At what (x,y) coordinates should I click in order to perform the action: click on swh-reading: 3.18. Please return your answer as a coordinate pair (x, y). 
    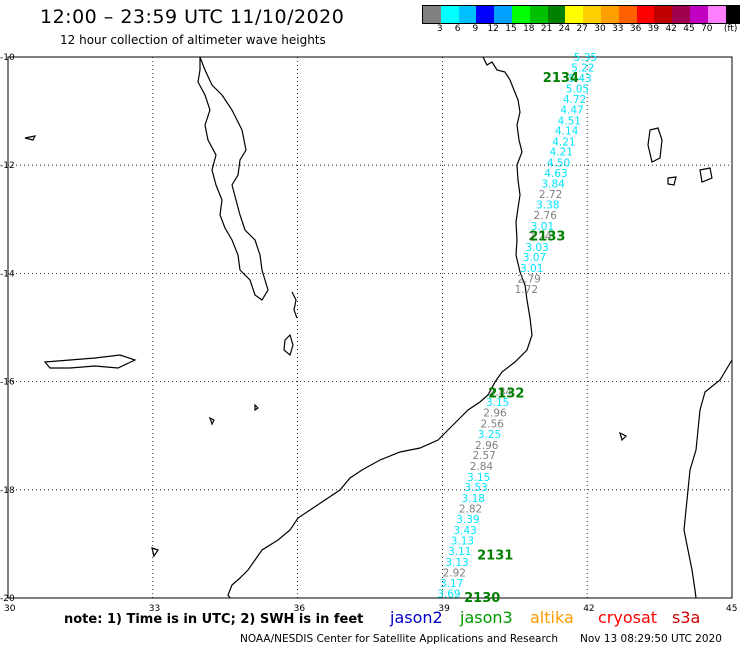
    Looking at the image, I should click on (473, 499).